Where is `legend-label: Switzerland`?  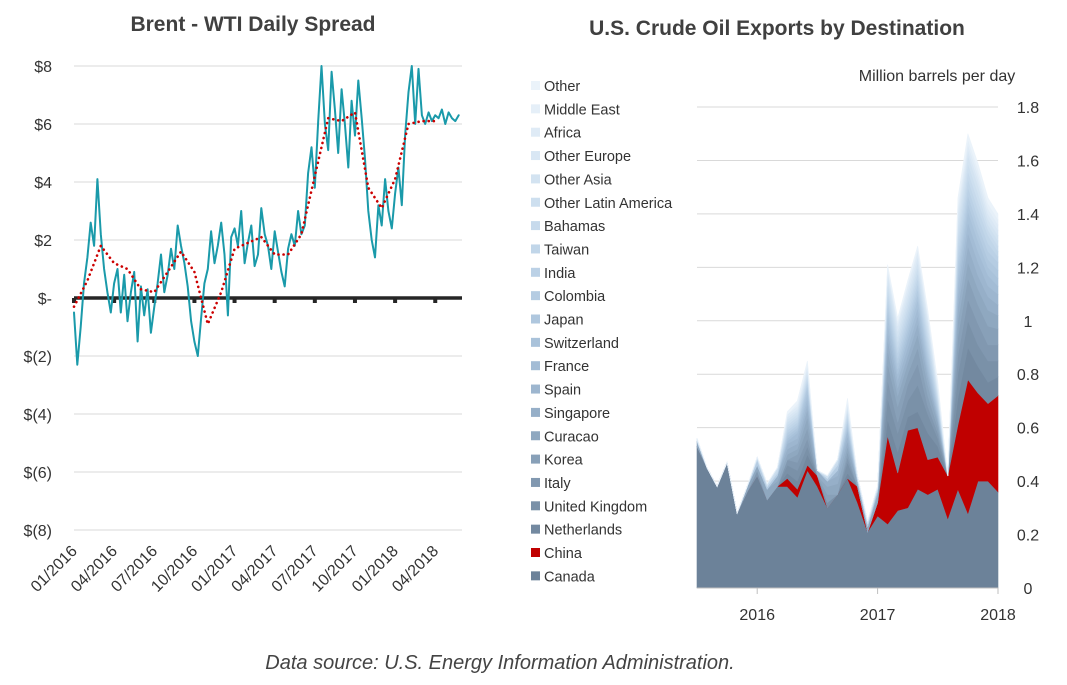 legend-label: Switzerland is located at coordinates (581, 344).